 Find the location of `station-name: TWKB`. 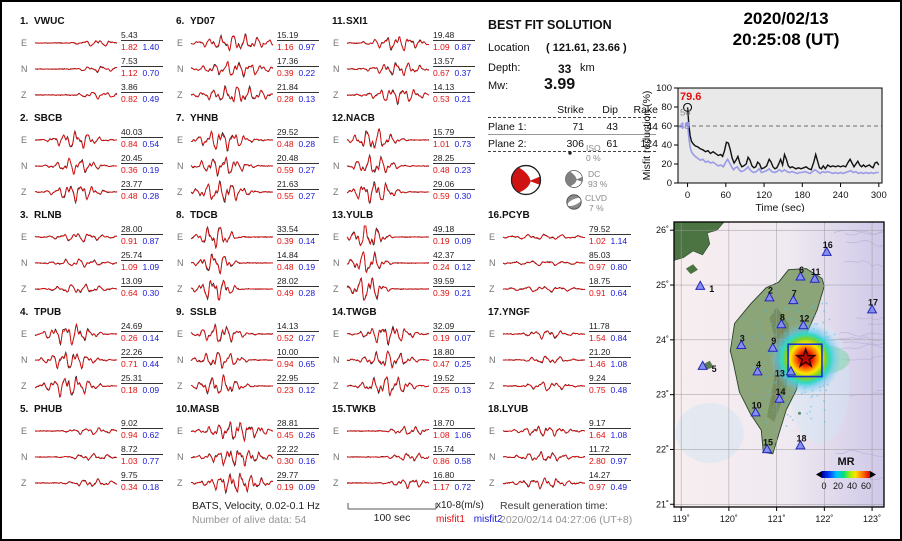

station-name: TWKB is located at coordinates (361, 409).